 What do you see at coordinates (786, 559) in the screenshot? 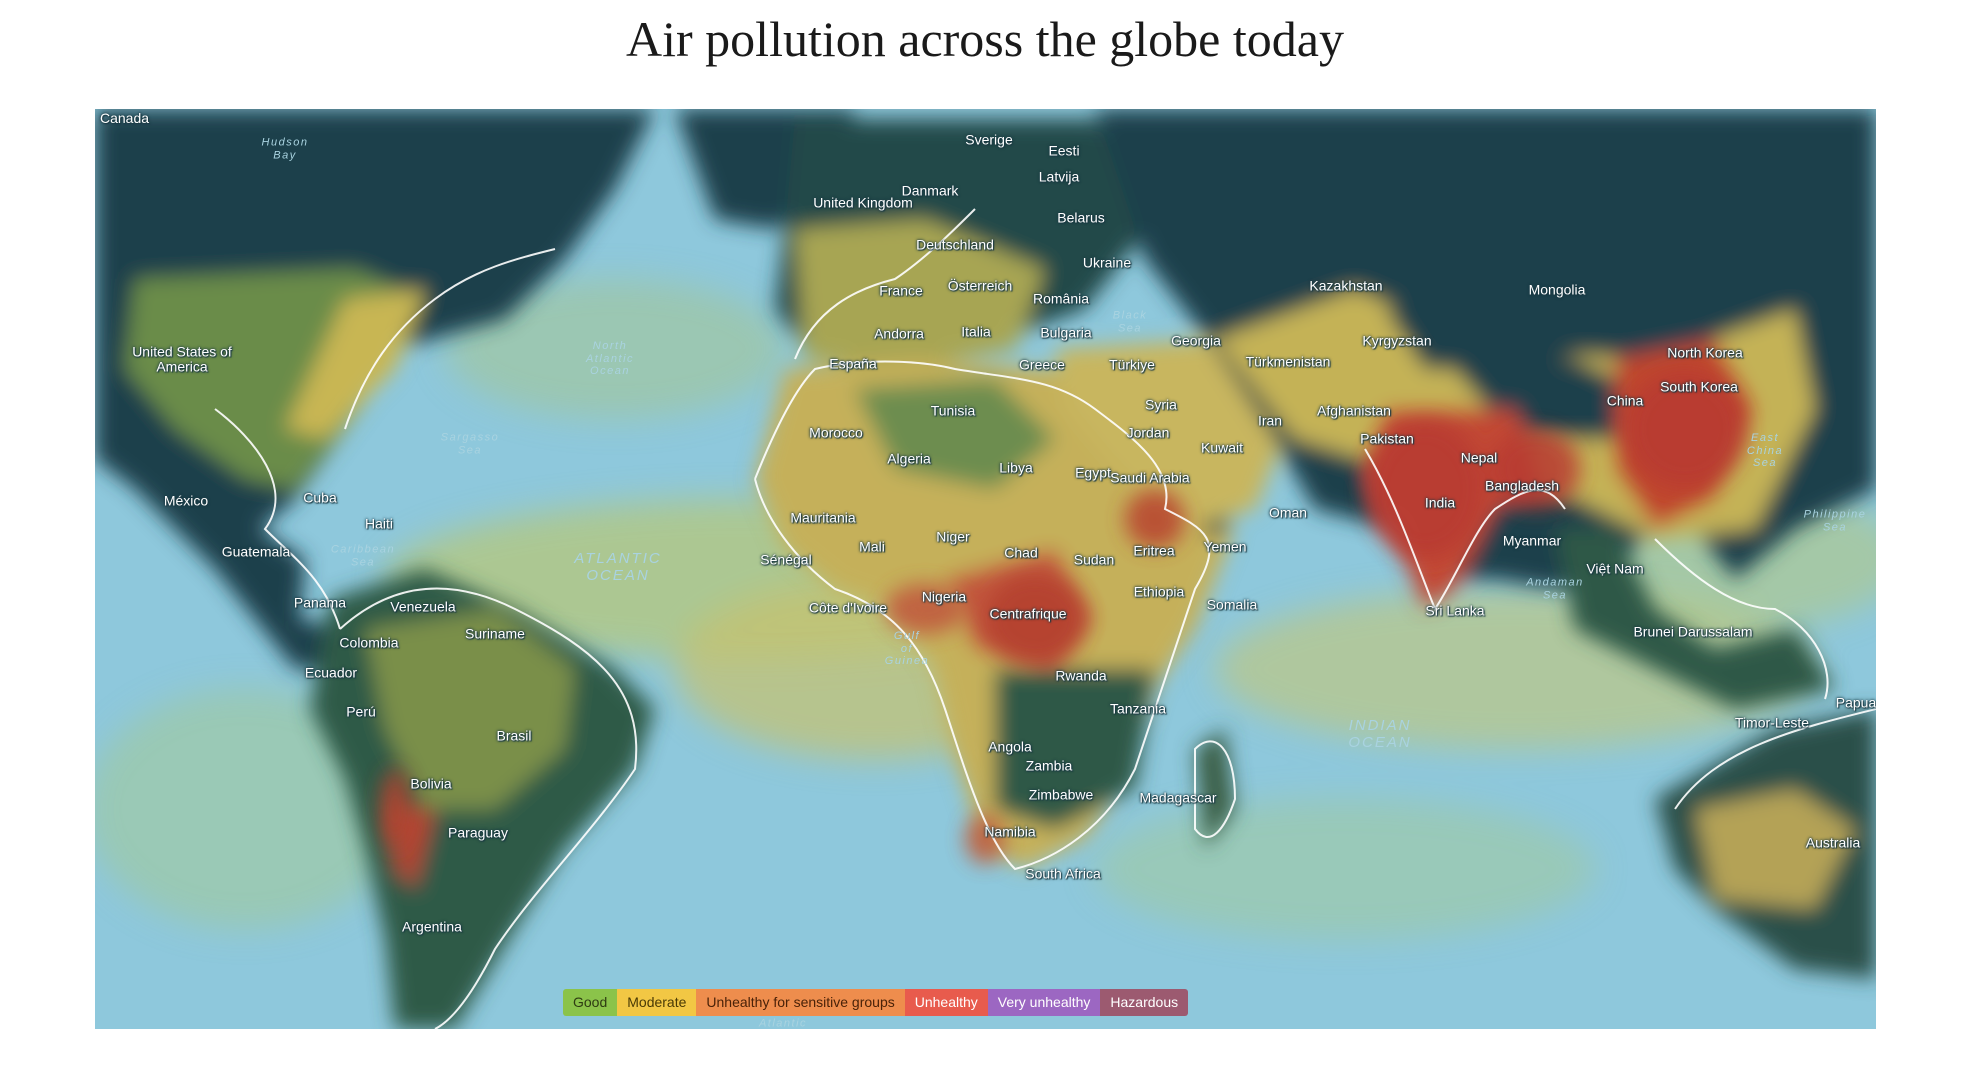
I see `country-label: Sénégal` at bounding box center [786, 559].